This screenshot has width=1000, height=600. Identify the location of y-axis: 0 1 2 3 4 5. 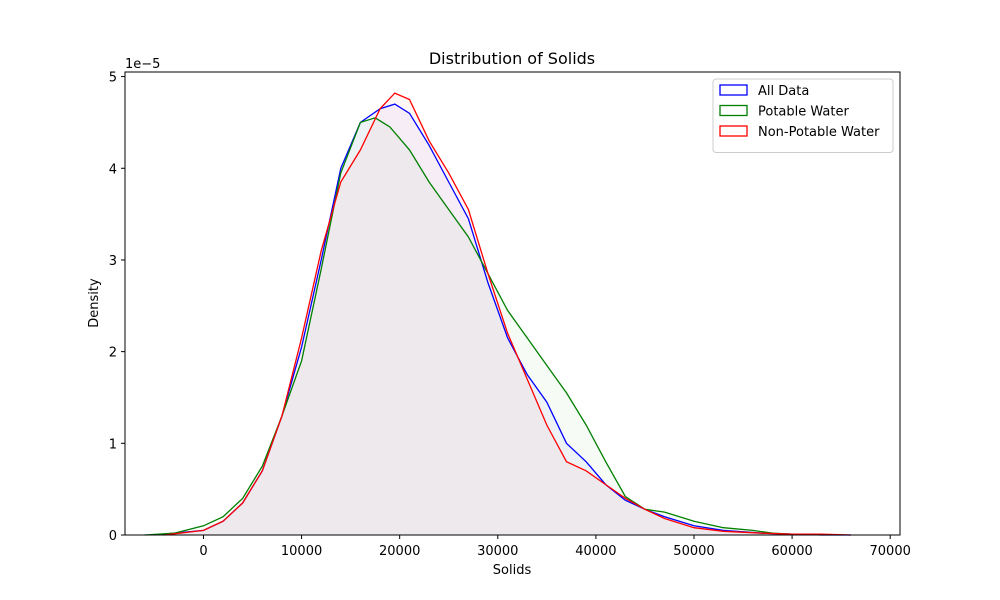
(117, 307).